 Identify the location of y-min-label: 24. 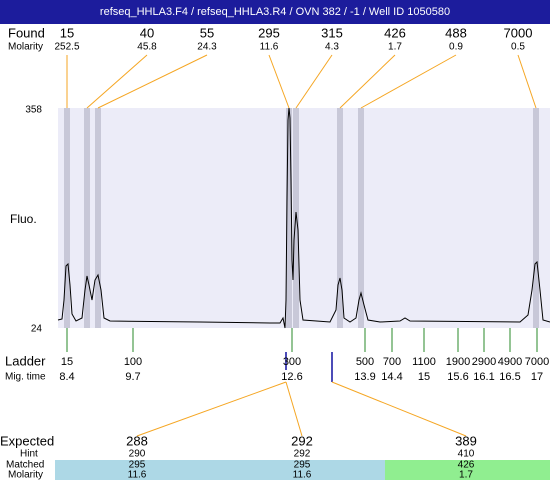
(37, 329).